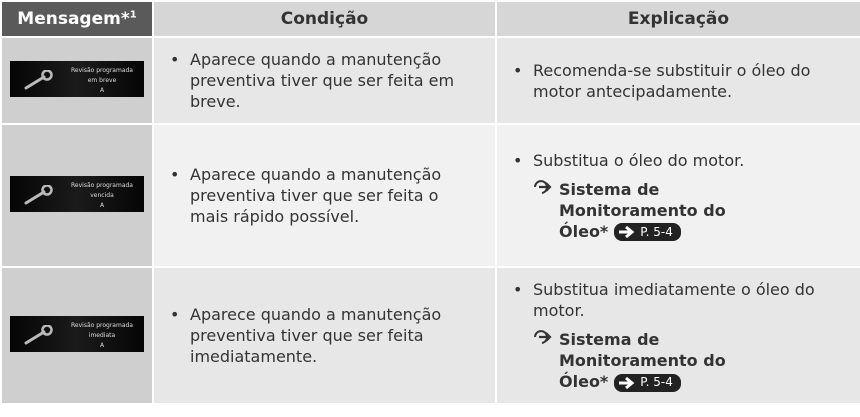  What do you see at coordinates (639, 160) in the screenshot?
I see `explanation-text: Substitua o óleo do motor.` at bounding box center [639, 160].